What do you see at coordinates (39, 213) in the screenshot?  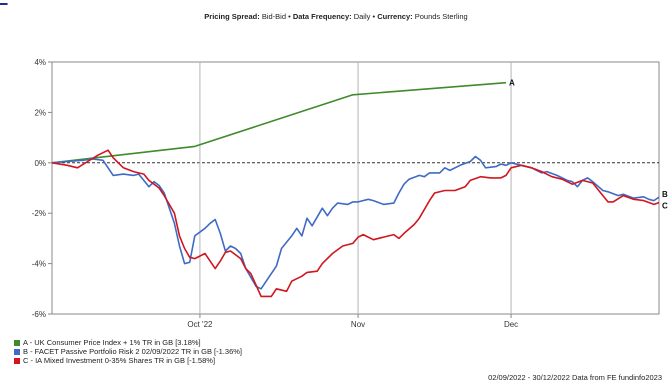 I see `y-tick-label: -2%` at bounding box center [39, 213].